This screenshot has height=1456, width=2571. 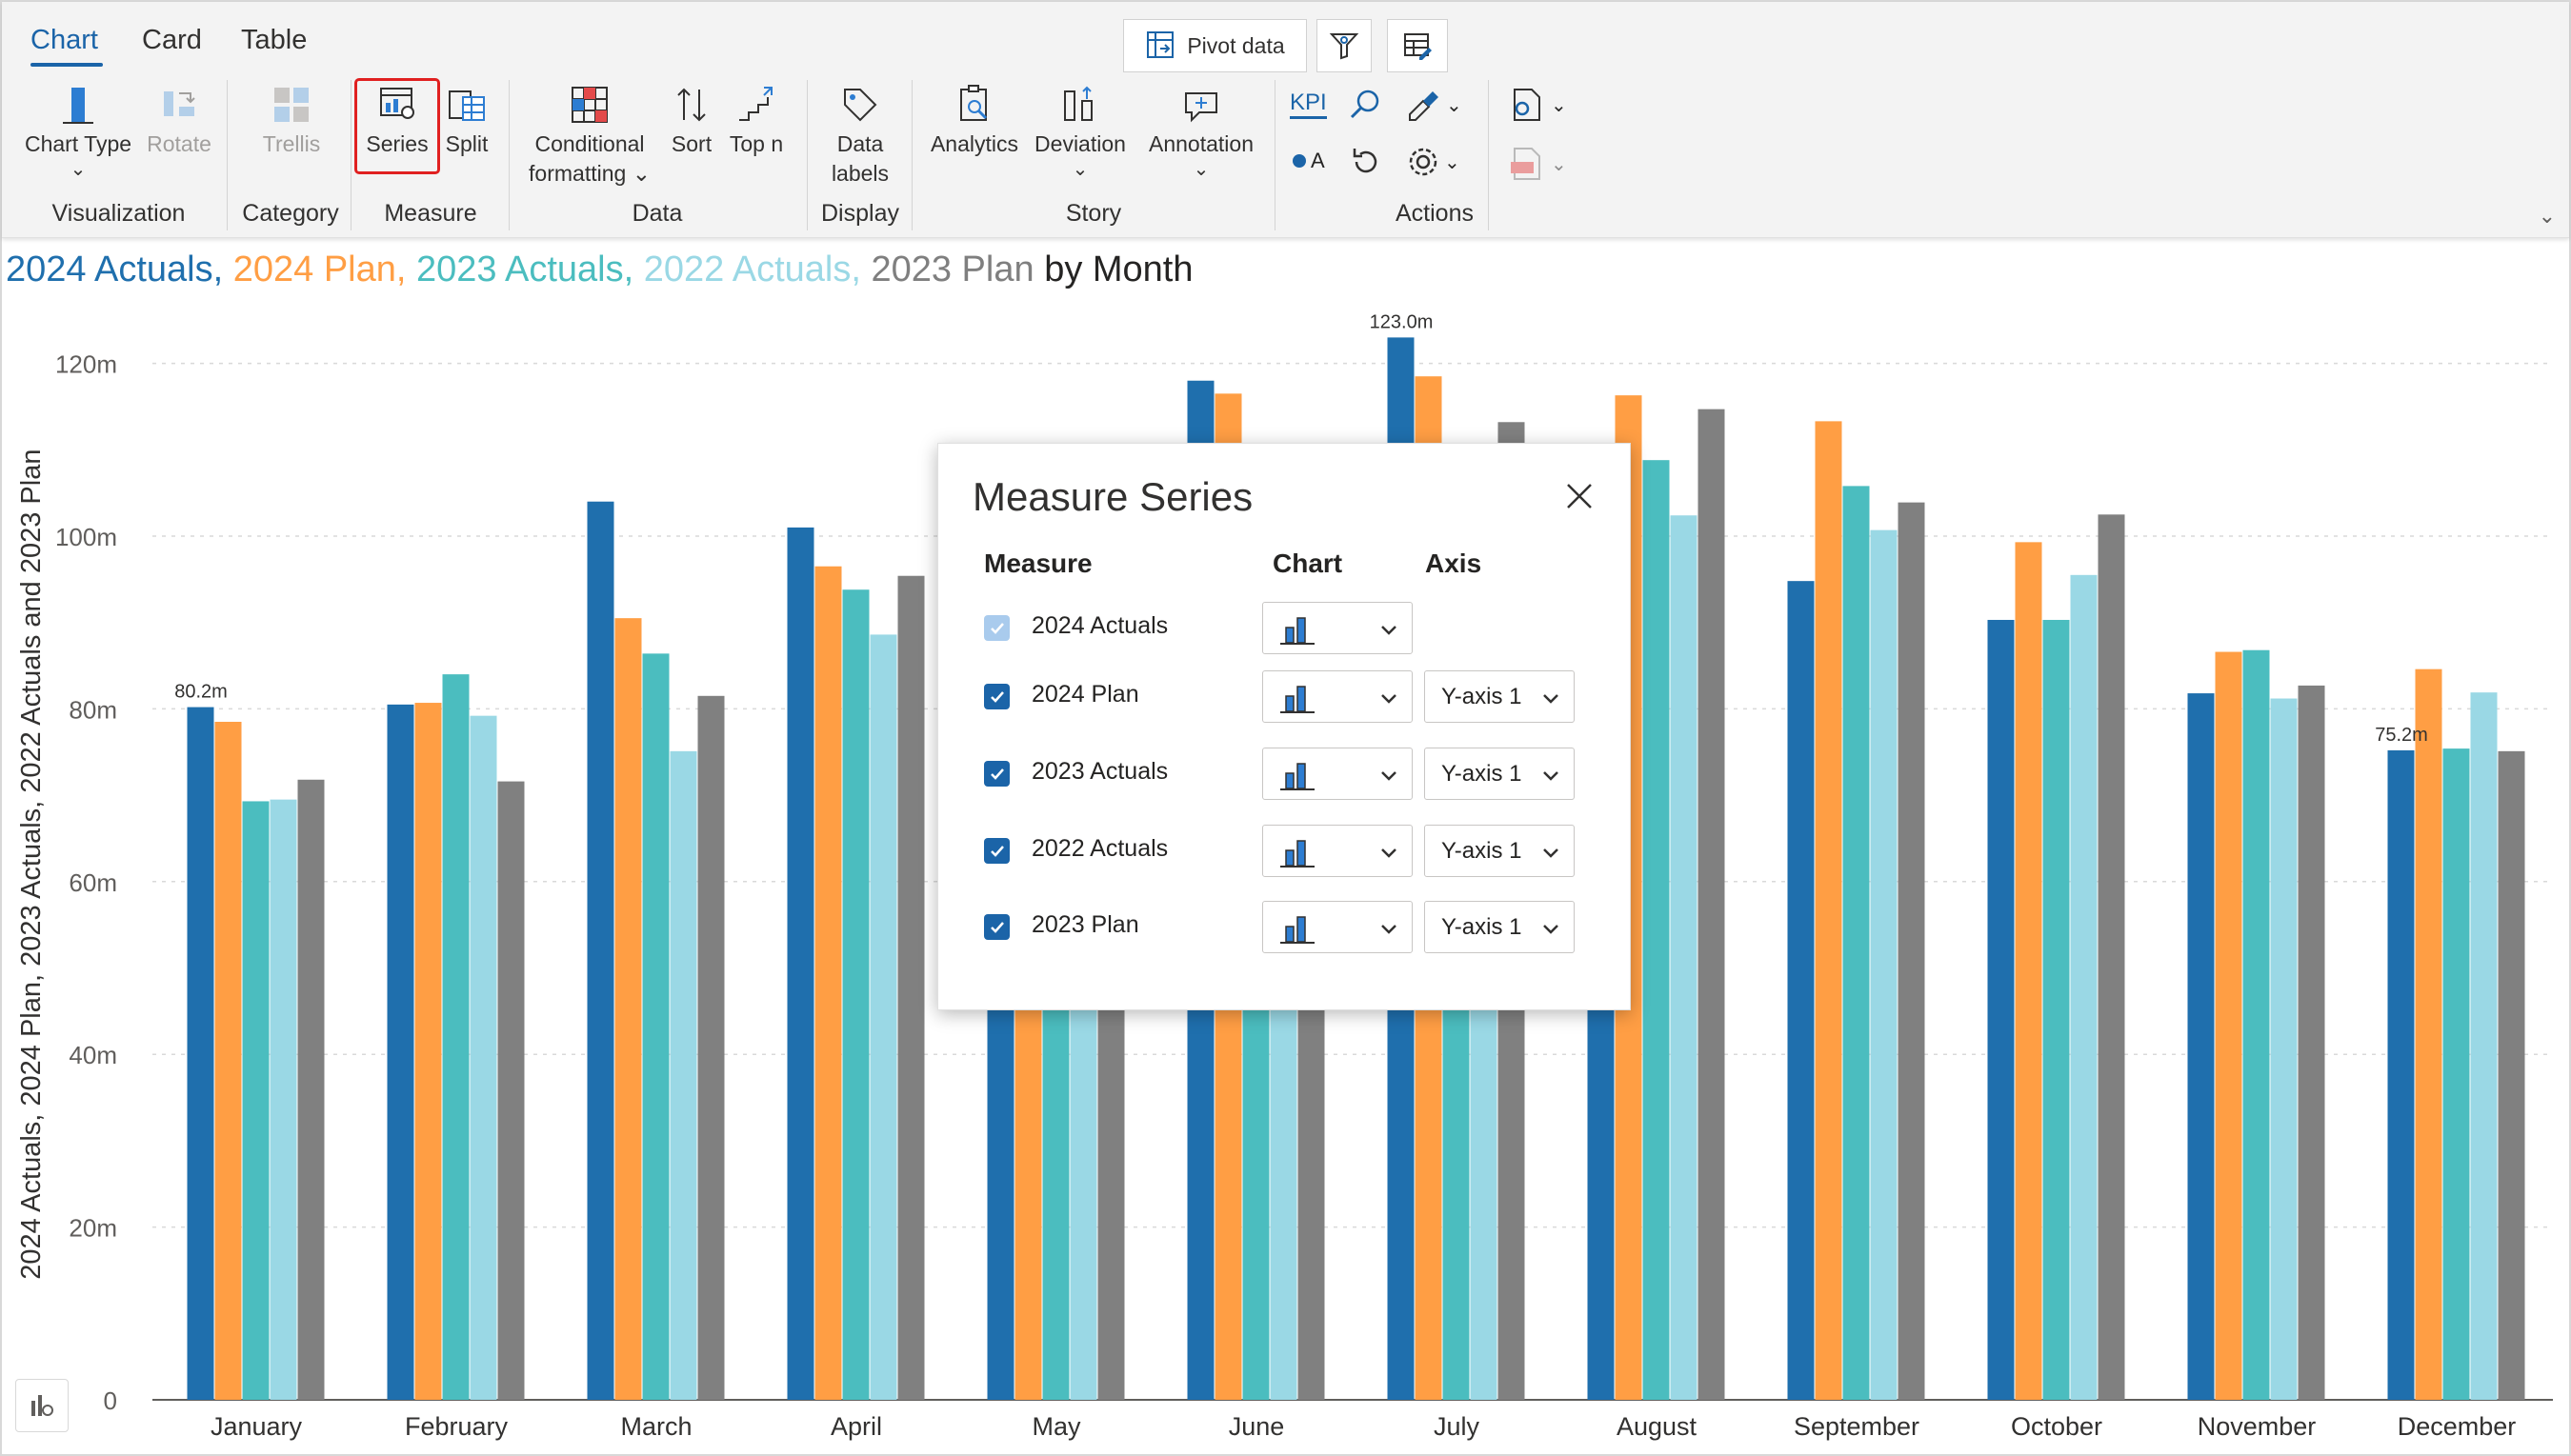 What do you see at coordinates (78, 143) in the screenshot?
I see `chart-type-label: Chart Type` at bounding box center [78, 143].